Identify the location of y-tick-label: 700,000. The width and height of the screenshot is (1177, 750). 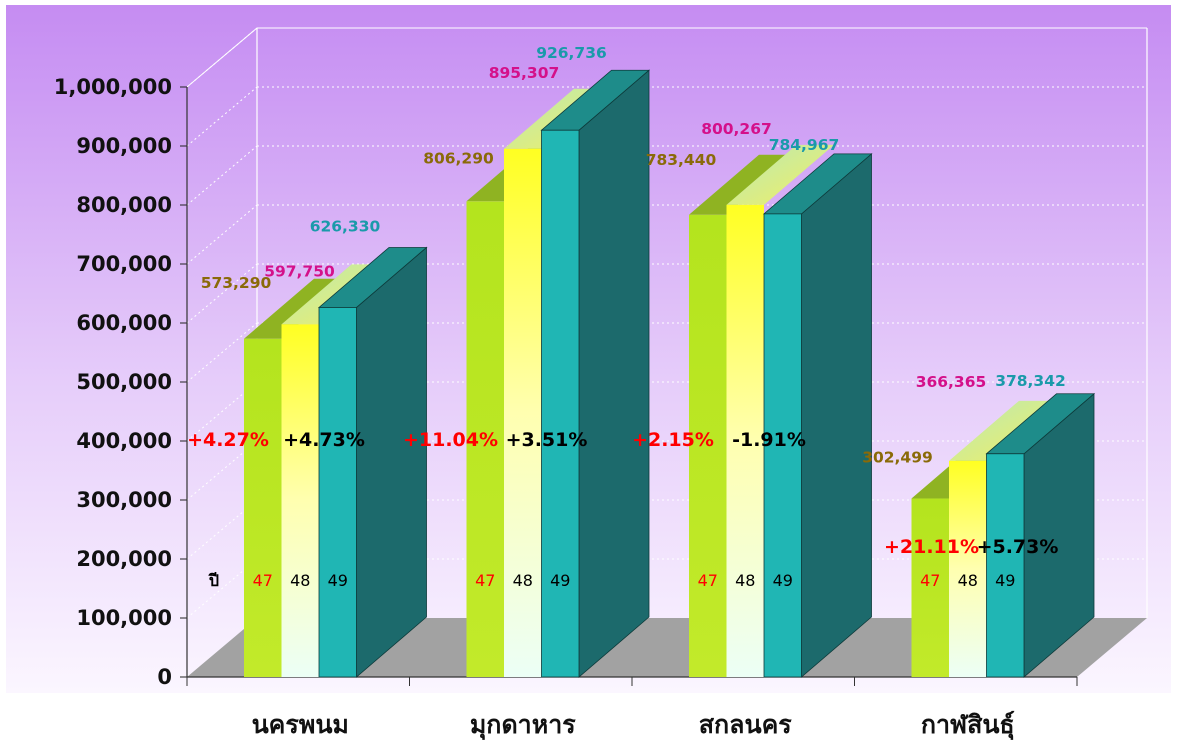
(124, 264).